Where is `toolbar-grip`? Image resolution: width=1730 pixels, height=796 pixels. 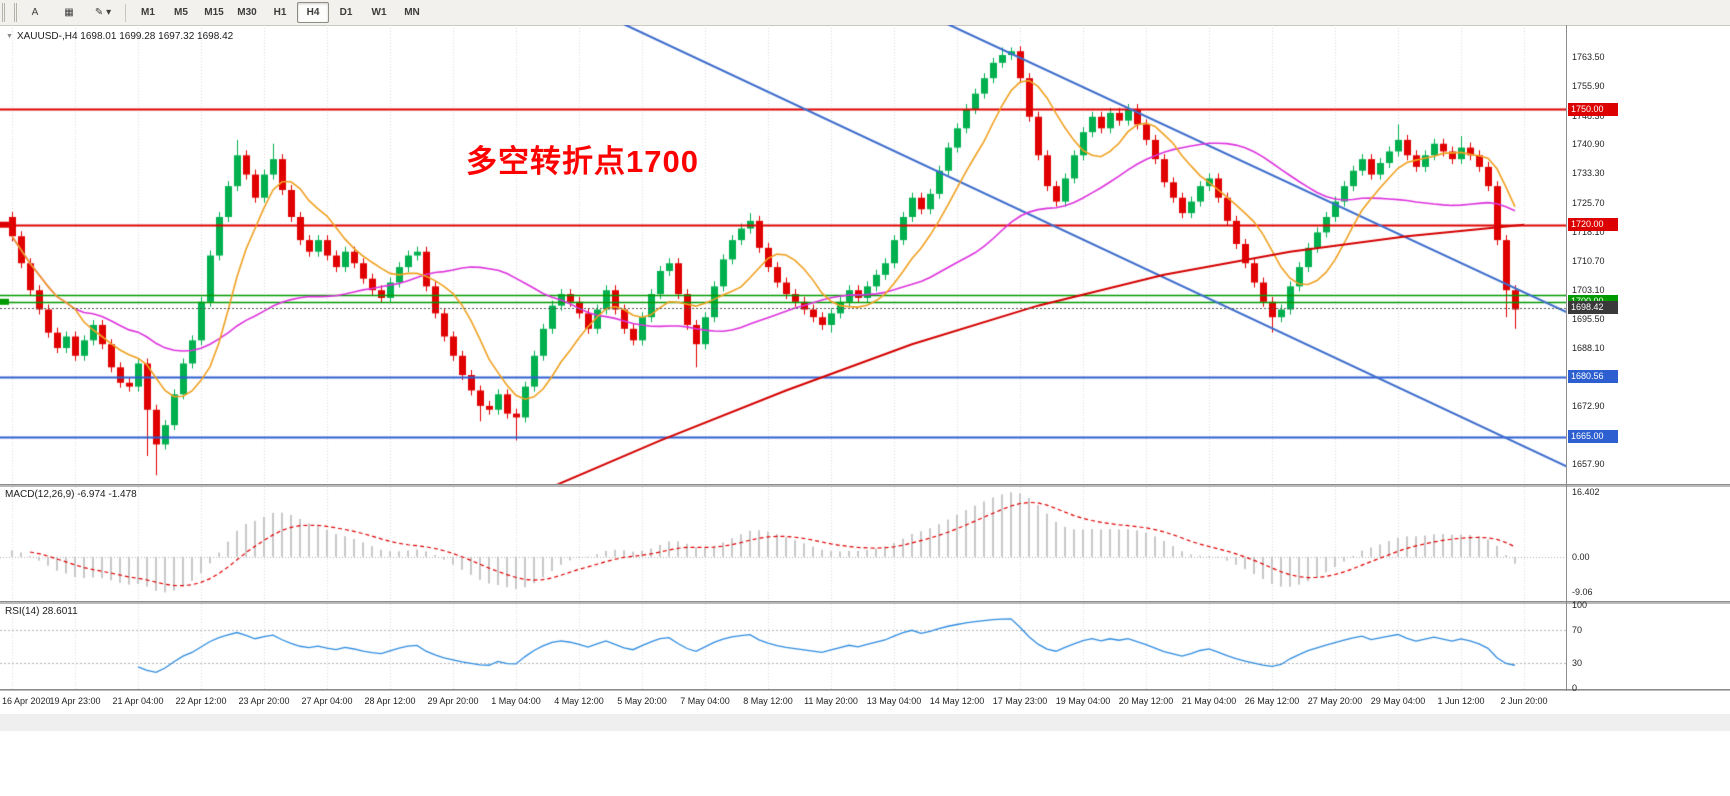
toolbar-grip is located at coordinates (9, 12).